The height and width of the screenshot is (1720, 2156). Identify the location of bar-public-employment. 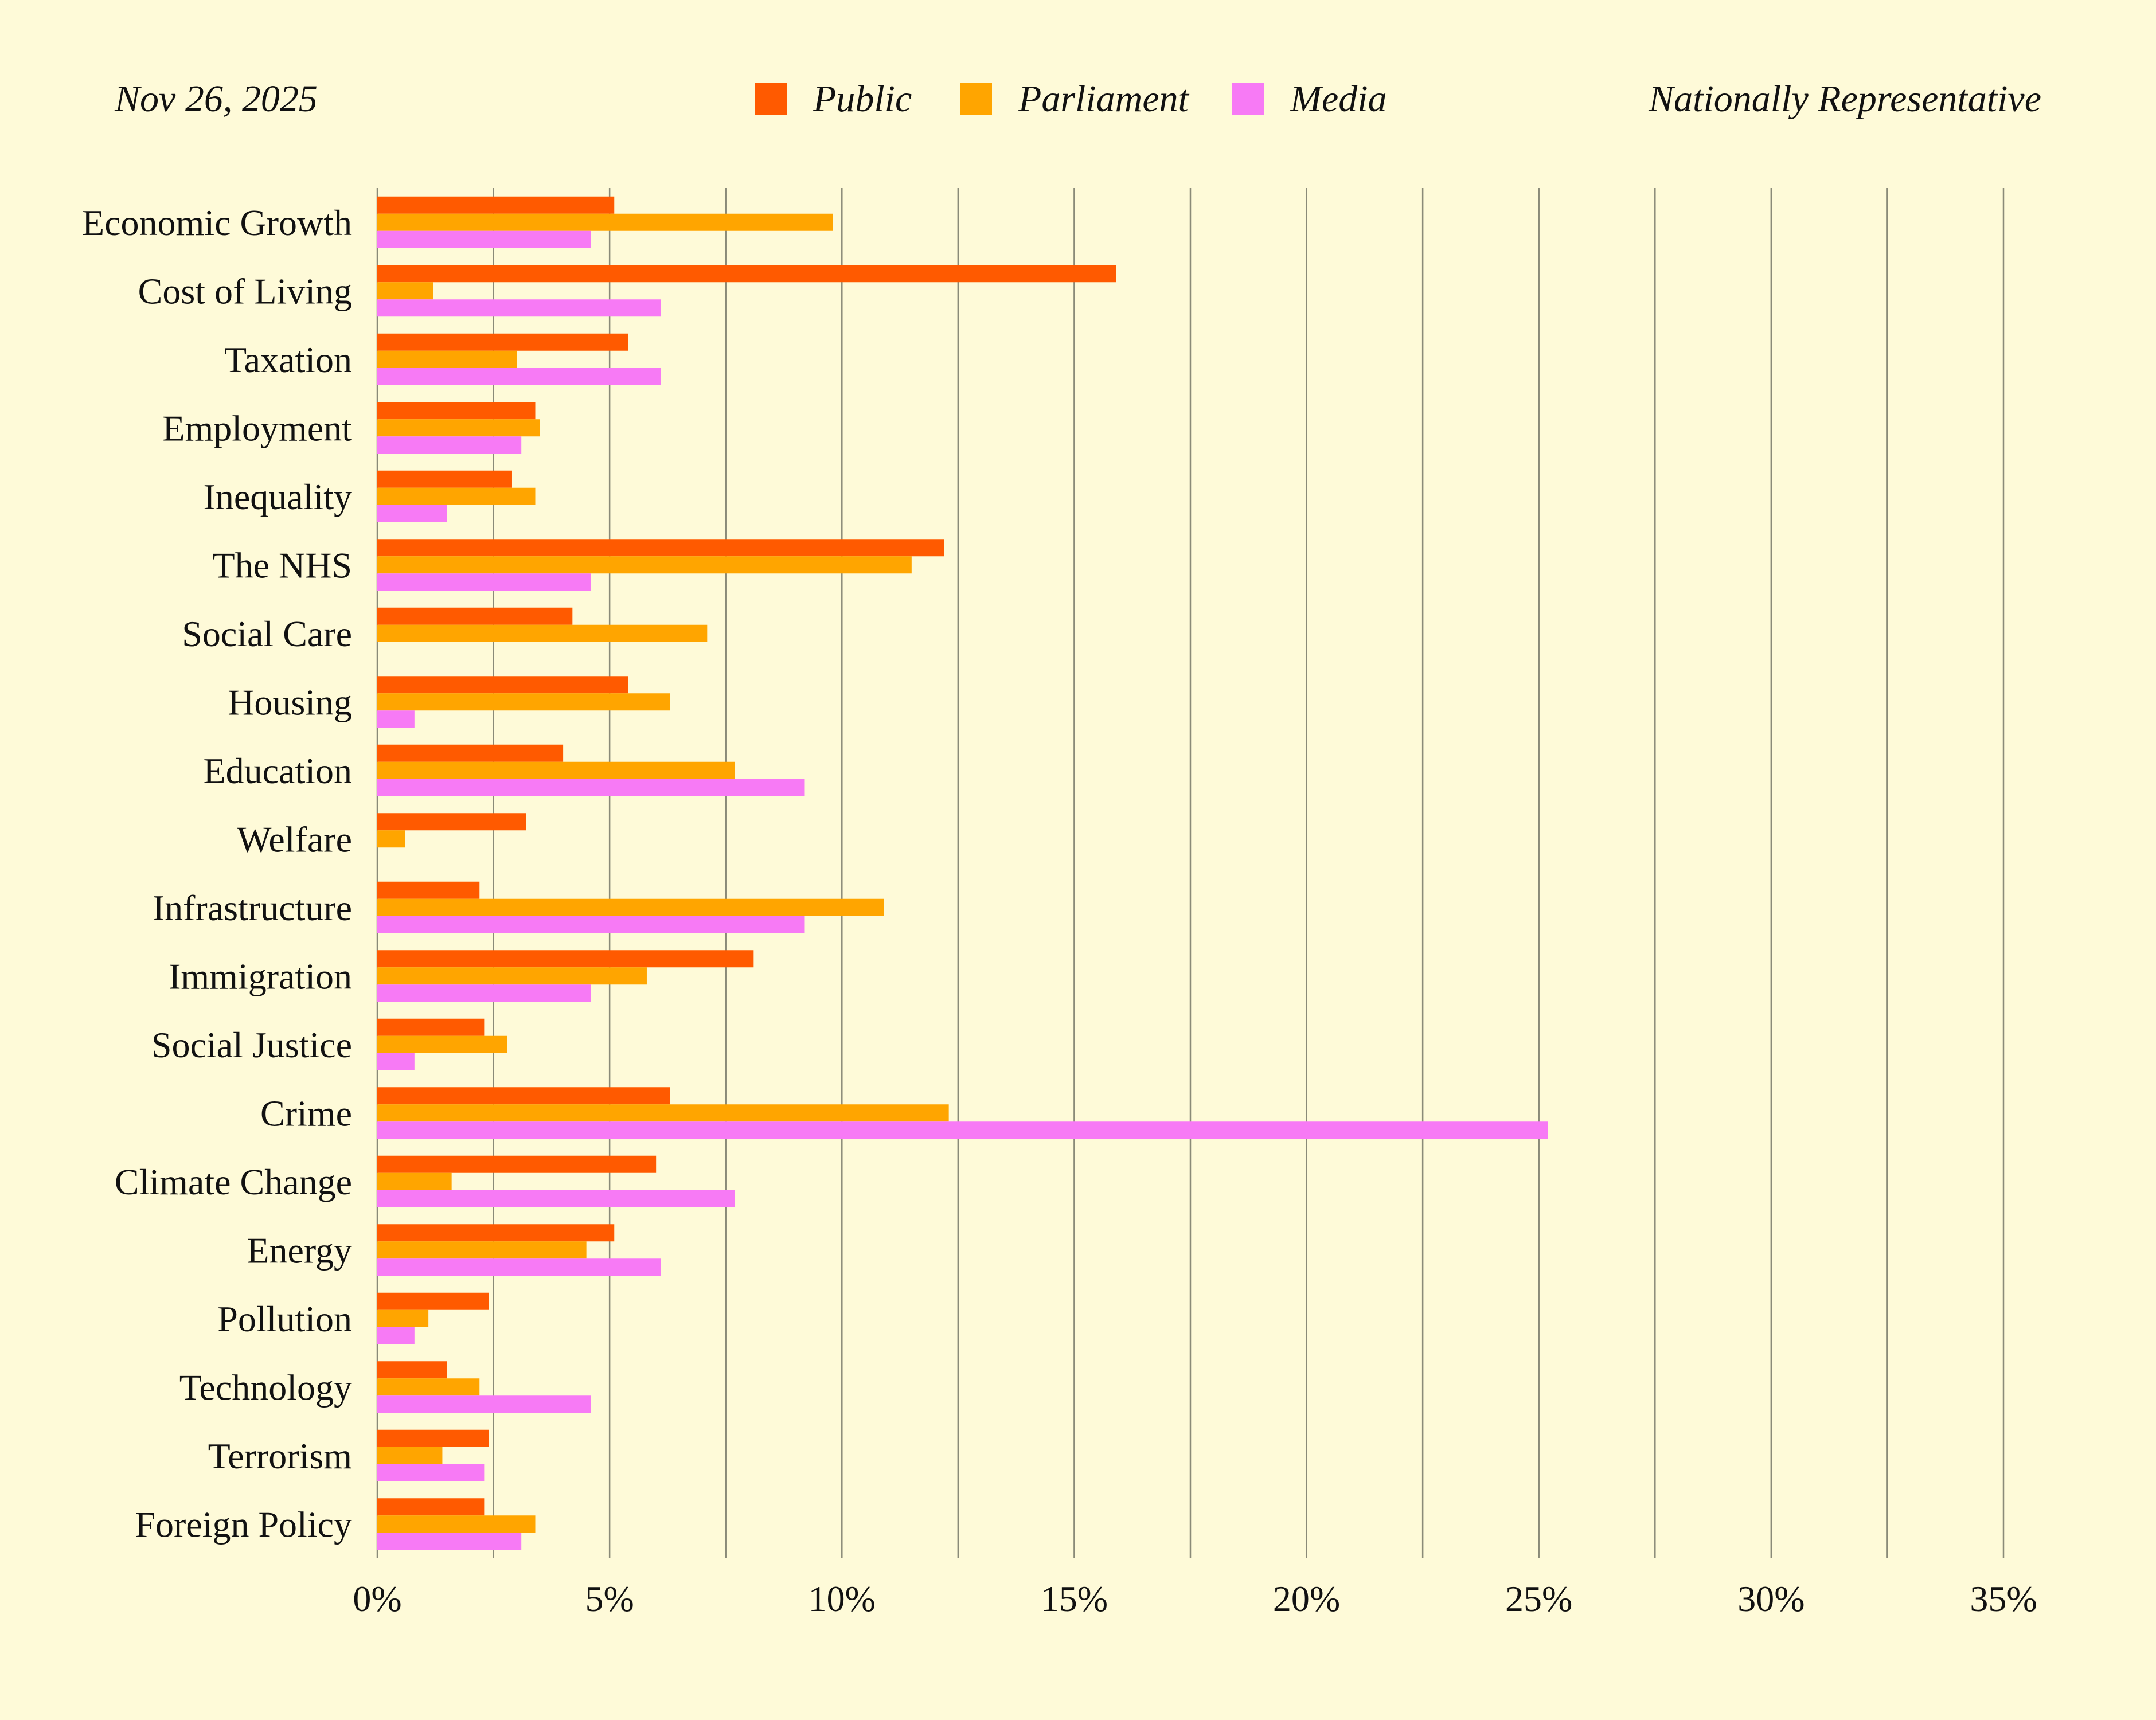
(456, 411).